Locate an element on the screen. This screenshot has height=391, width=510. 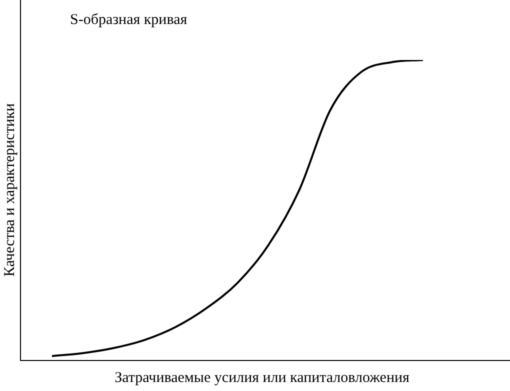
chart-title: S-образная кривая is located at coordinates (129, 20).